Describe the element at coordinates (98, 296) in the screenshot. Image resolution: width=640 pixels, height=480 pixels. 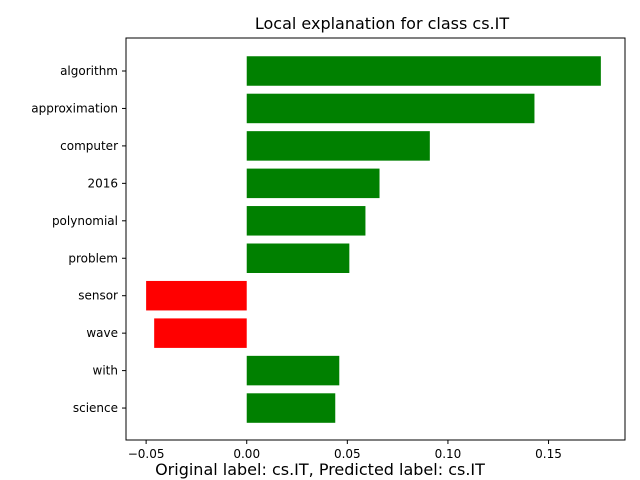
I see `y-tick-label: sensor` at that location.